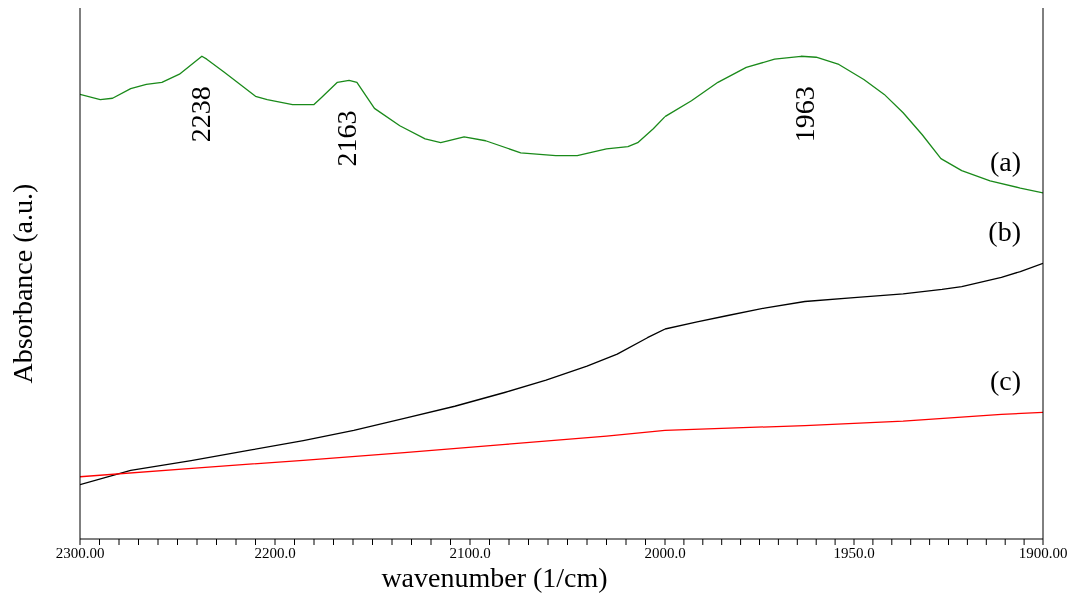 This screenshot has height=599, width=1080. I want to click on annotation: 1963, so click(804, 114).